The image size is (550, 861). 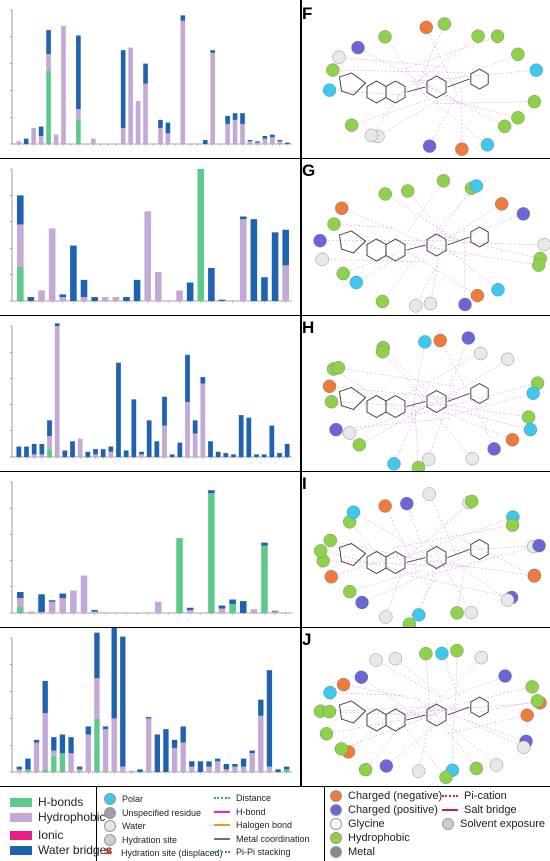 I want to click on polar-circle-icon, so click(x=110, y=799).